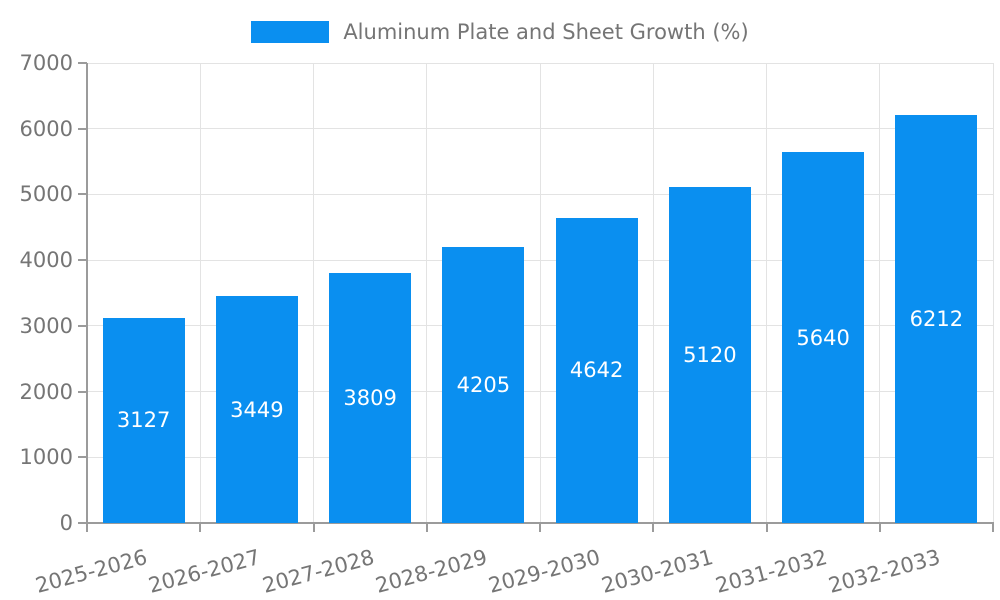 The image size is (1000, 600). I want to click on y-tick-label: 5000, so click(46, 194).